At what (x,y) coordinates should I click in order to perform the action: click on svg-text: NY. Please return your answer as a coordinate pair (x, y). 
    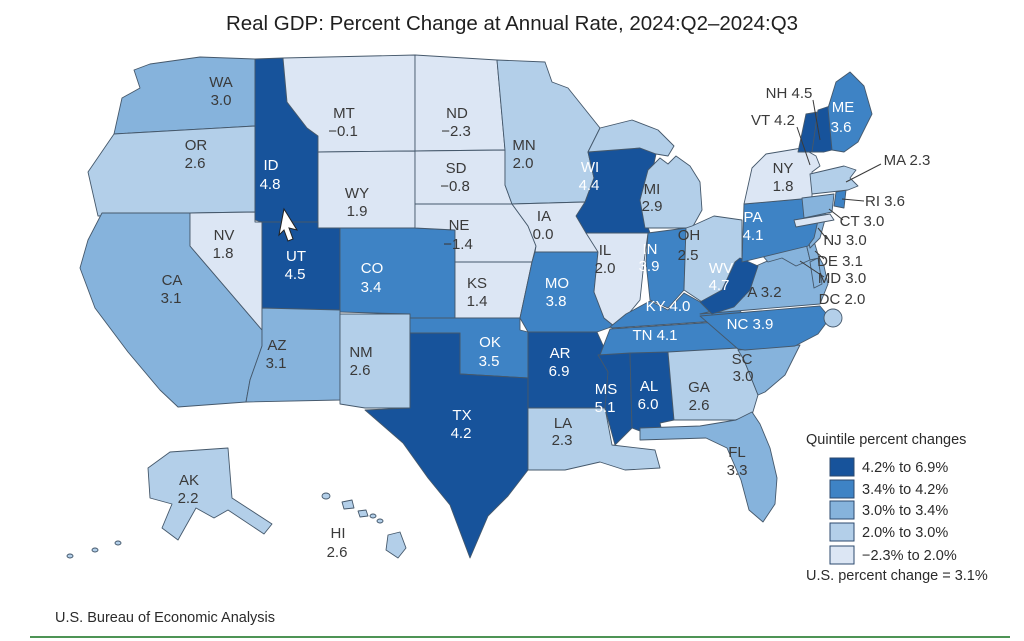
    Looking at the image, I should click on (783, 168).